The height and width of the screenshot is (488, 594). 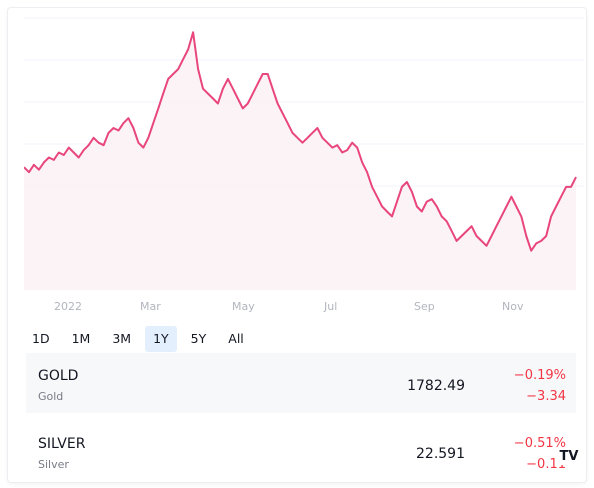 What do you see at coordinates (138, 339) in the screenshot?
I see `range-selector: 1D 1M 3M 1Y 5Y All` at bounding box center [138, 339].